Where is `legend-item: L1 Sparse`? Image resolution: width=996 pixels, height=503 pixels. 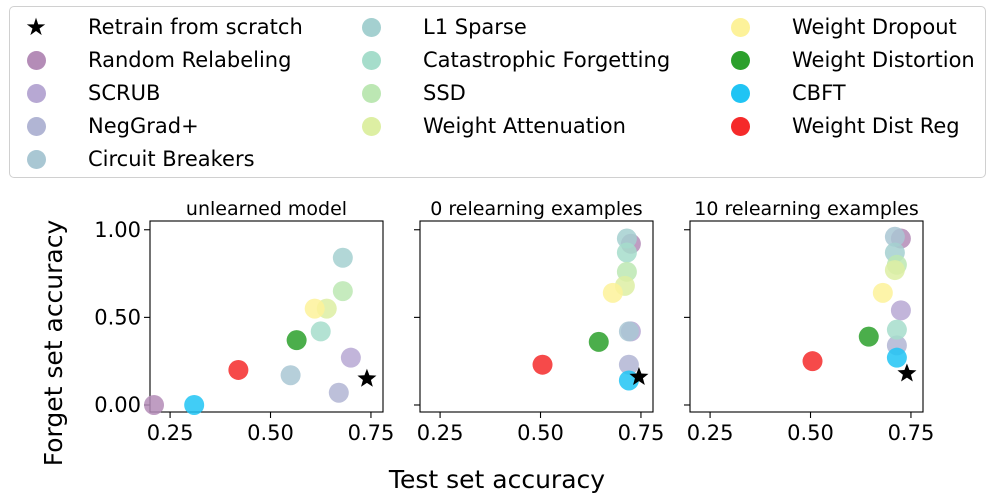 legend-item: L1 Sparse is located at coordinates (439, 27).